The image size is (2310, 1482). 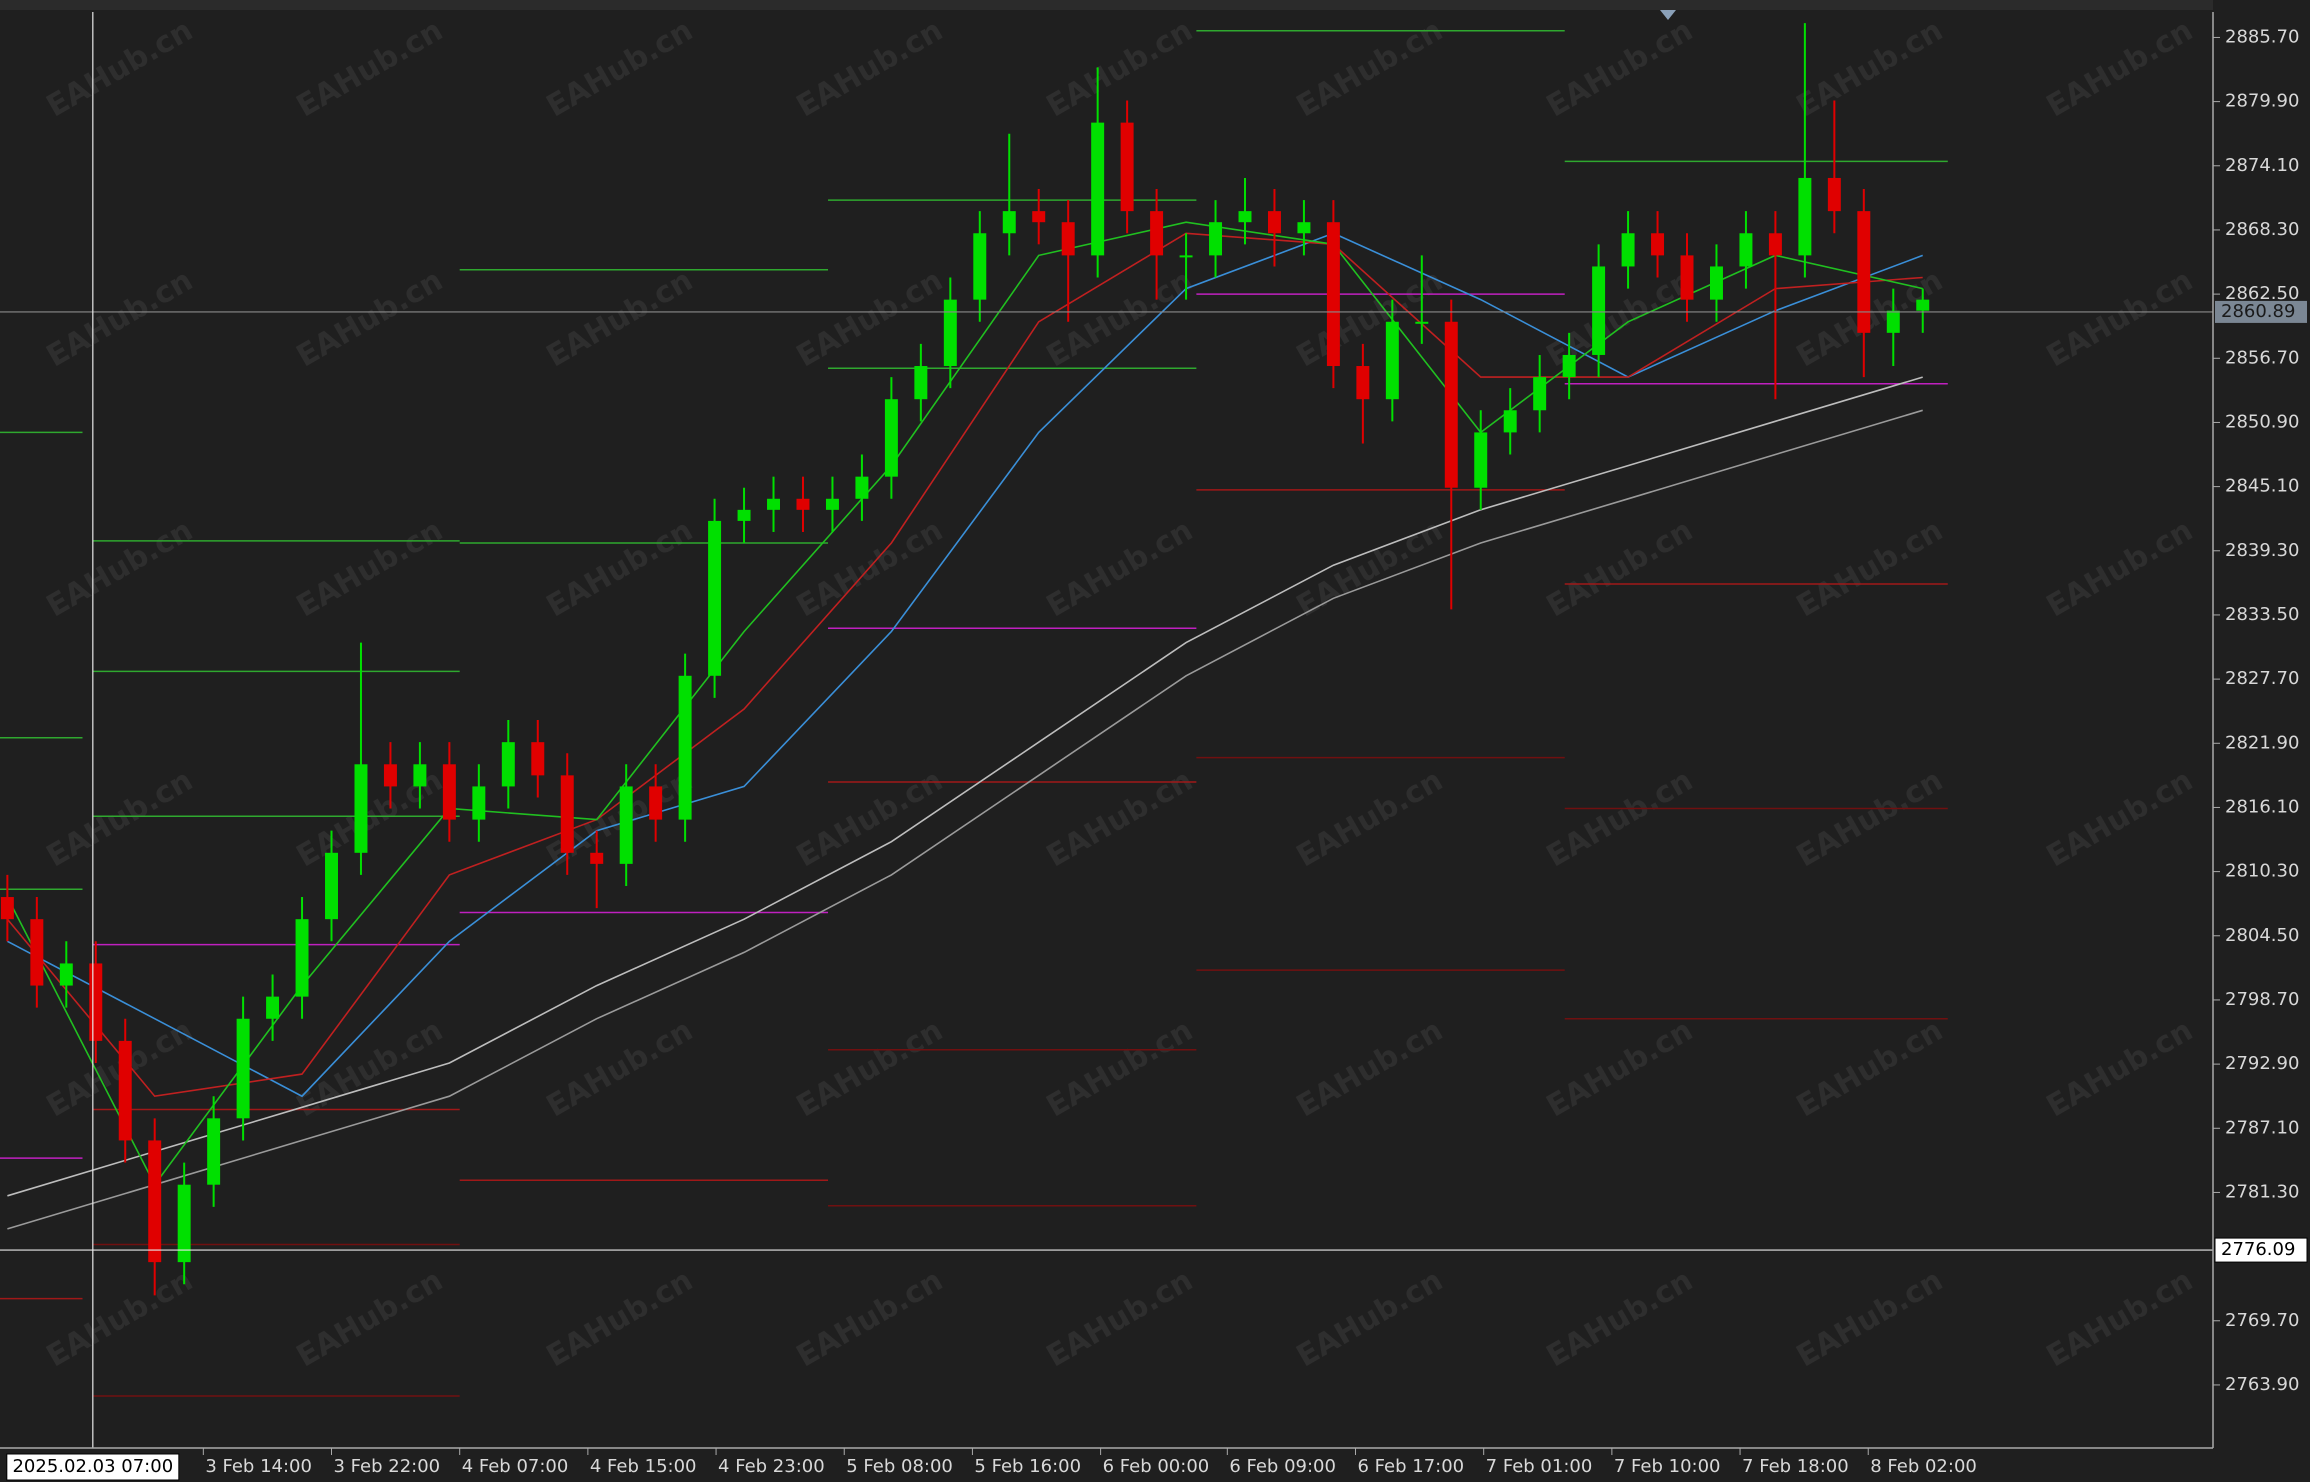 I want to click on crosshair-price-label: 2776.09, so click(x=2258, y=1249).